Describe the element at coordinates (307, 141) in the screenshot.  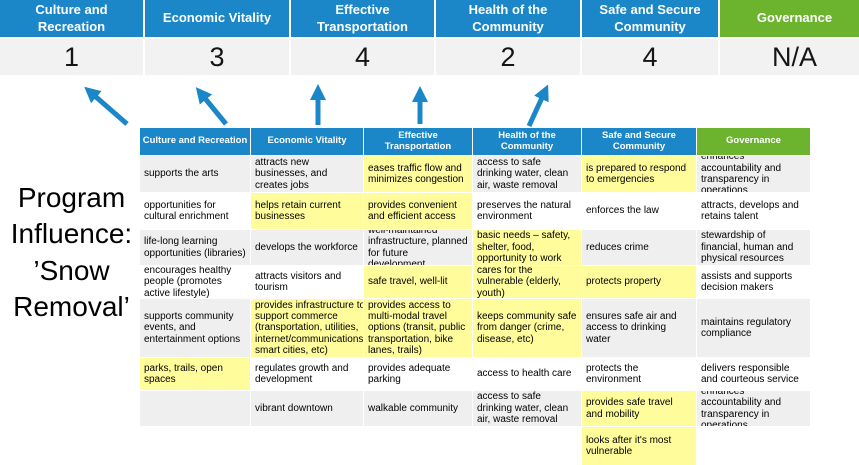
I see `matrix-header-economic-vitality: Economic Vitality` at that location.